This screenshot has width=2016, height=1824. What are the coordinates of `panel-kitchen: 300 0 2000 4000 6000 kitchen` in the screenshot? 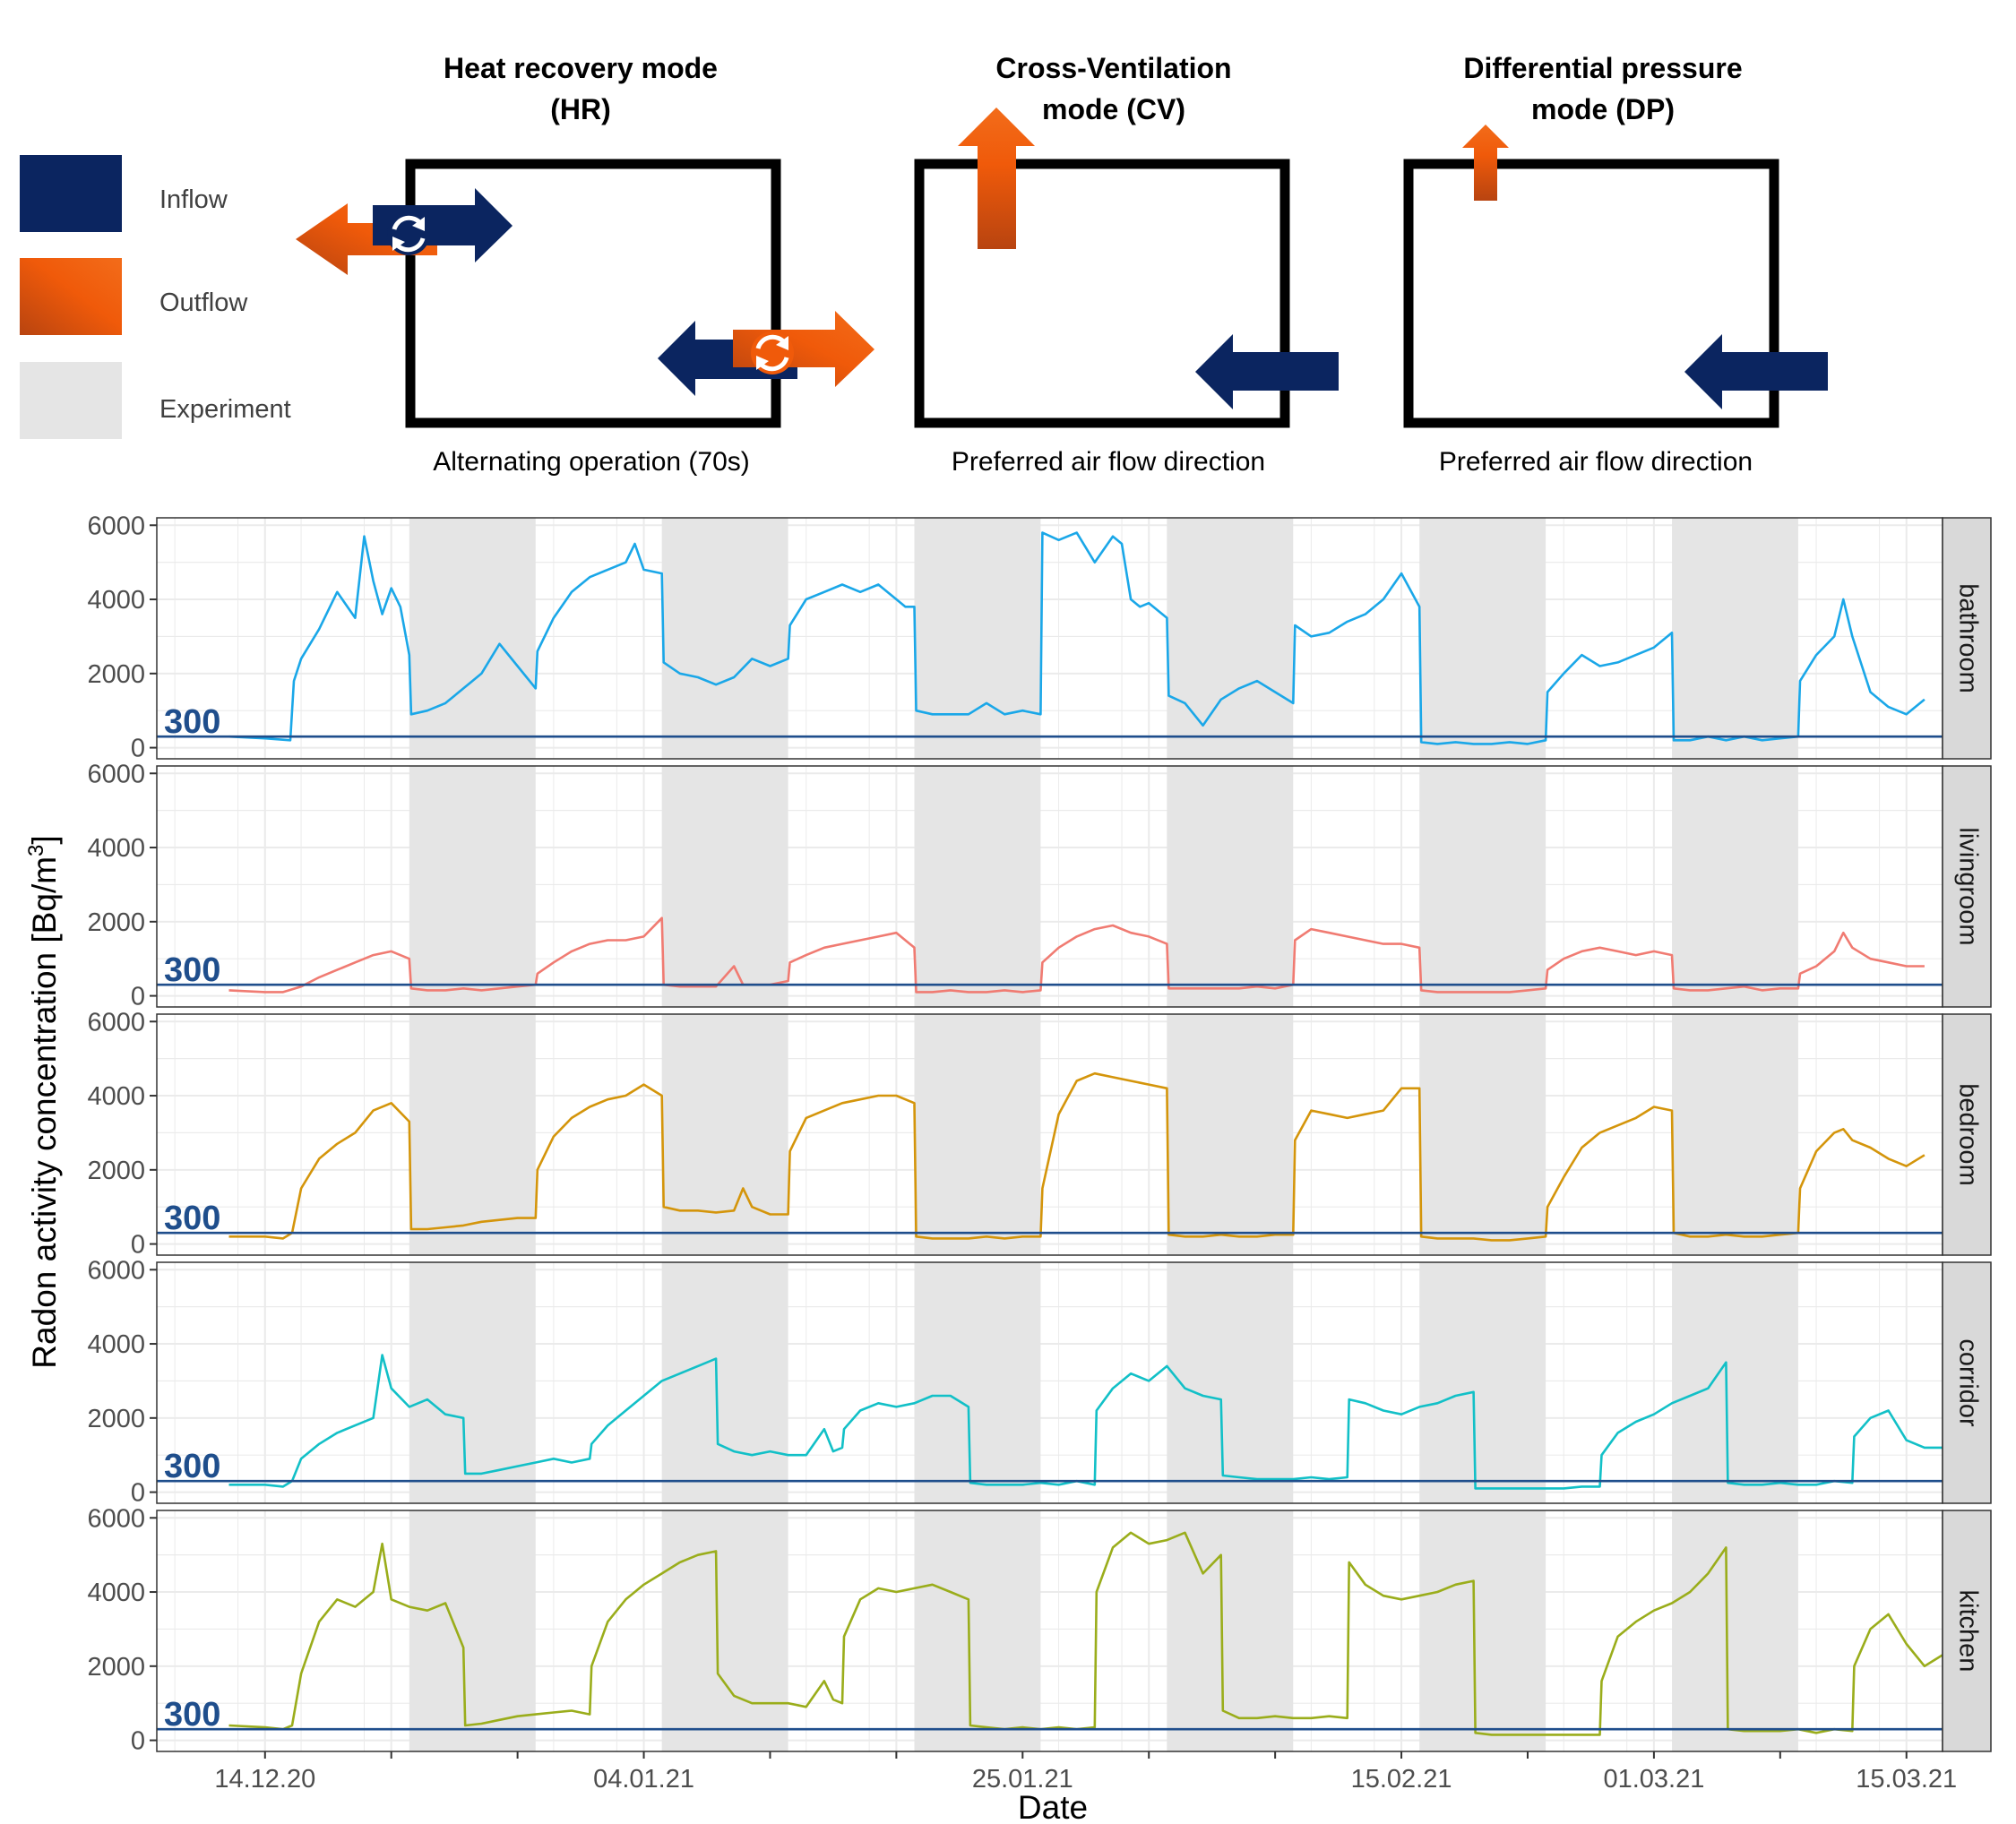 It's located at (1039, 1630).